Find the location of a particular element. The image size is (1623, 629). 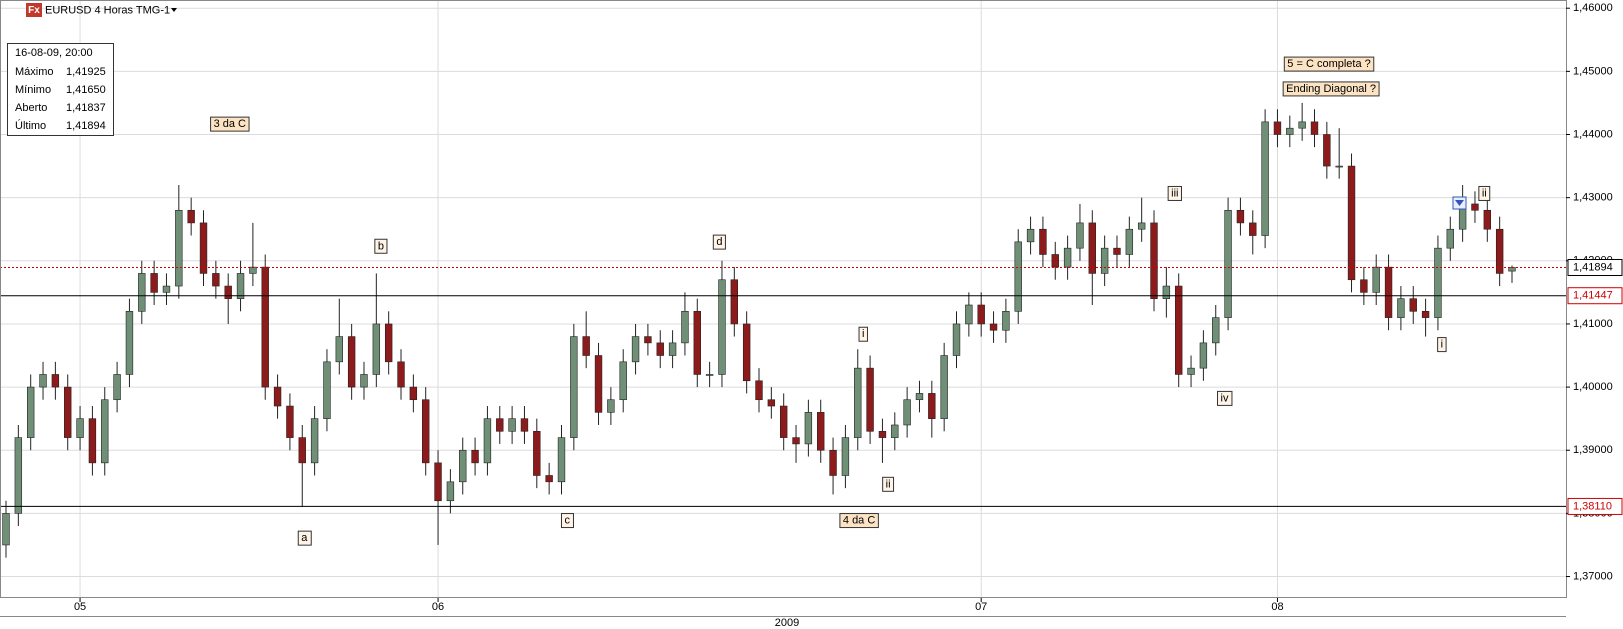

price-label: 1,41447 is located at coordinates (1593, 296).